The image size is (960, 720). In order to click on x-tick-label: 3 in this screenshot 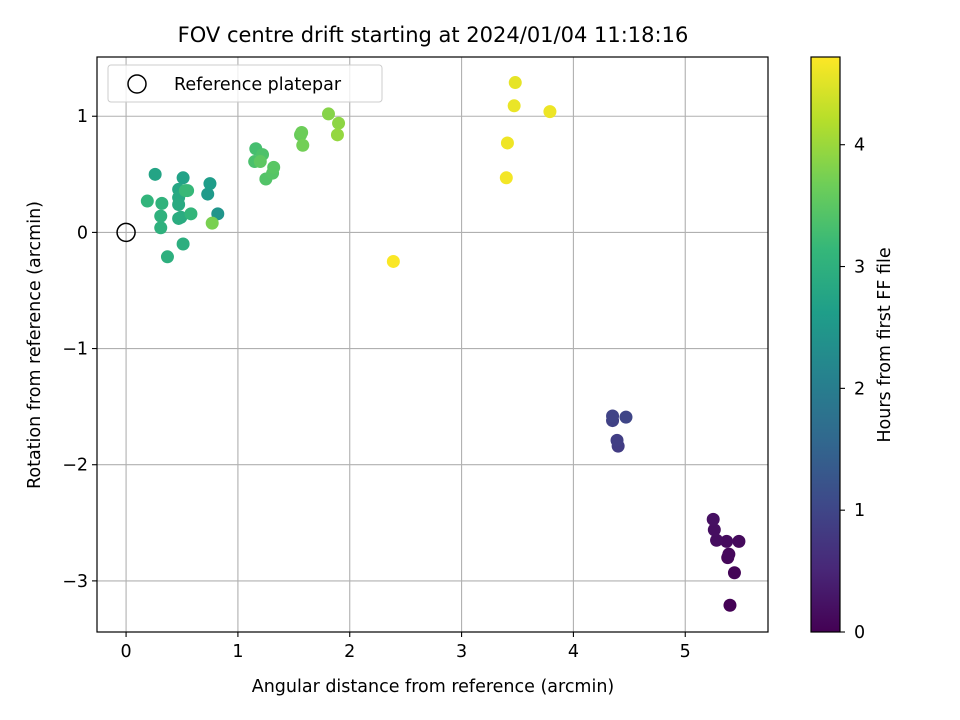, I will do `click(461, 652)`.